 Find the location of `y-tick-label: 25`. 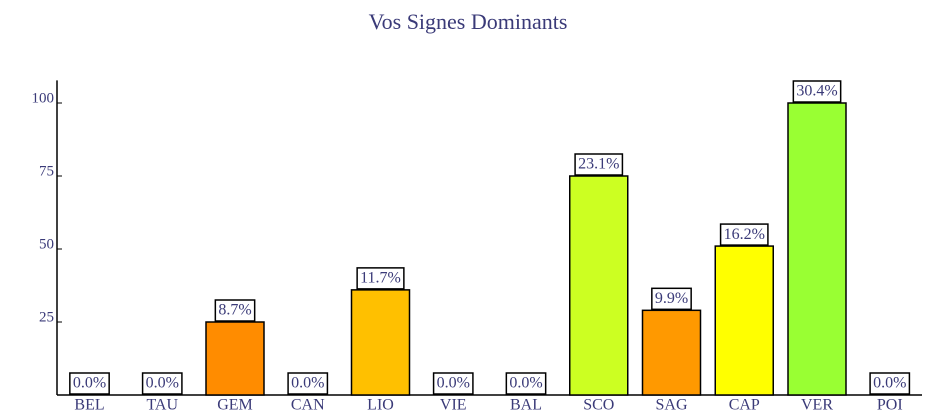

y-tick-label: 25 is located at coordinates (46, 317).